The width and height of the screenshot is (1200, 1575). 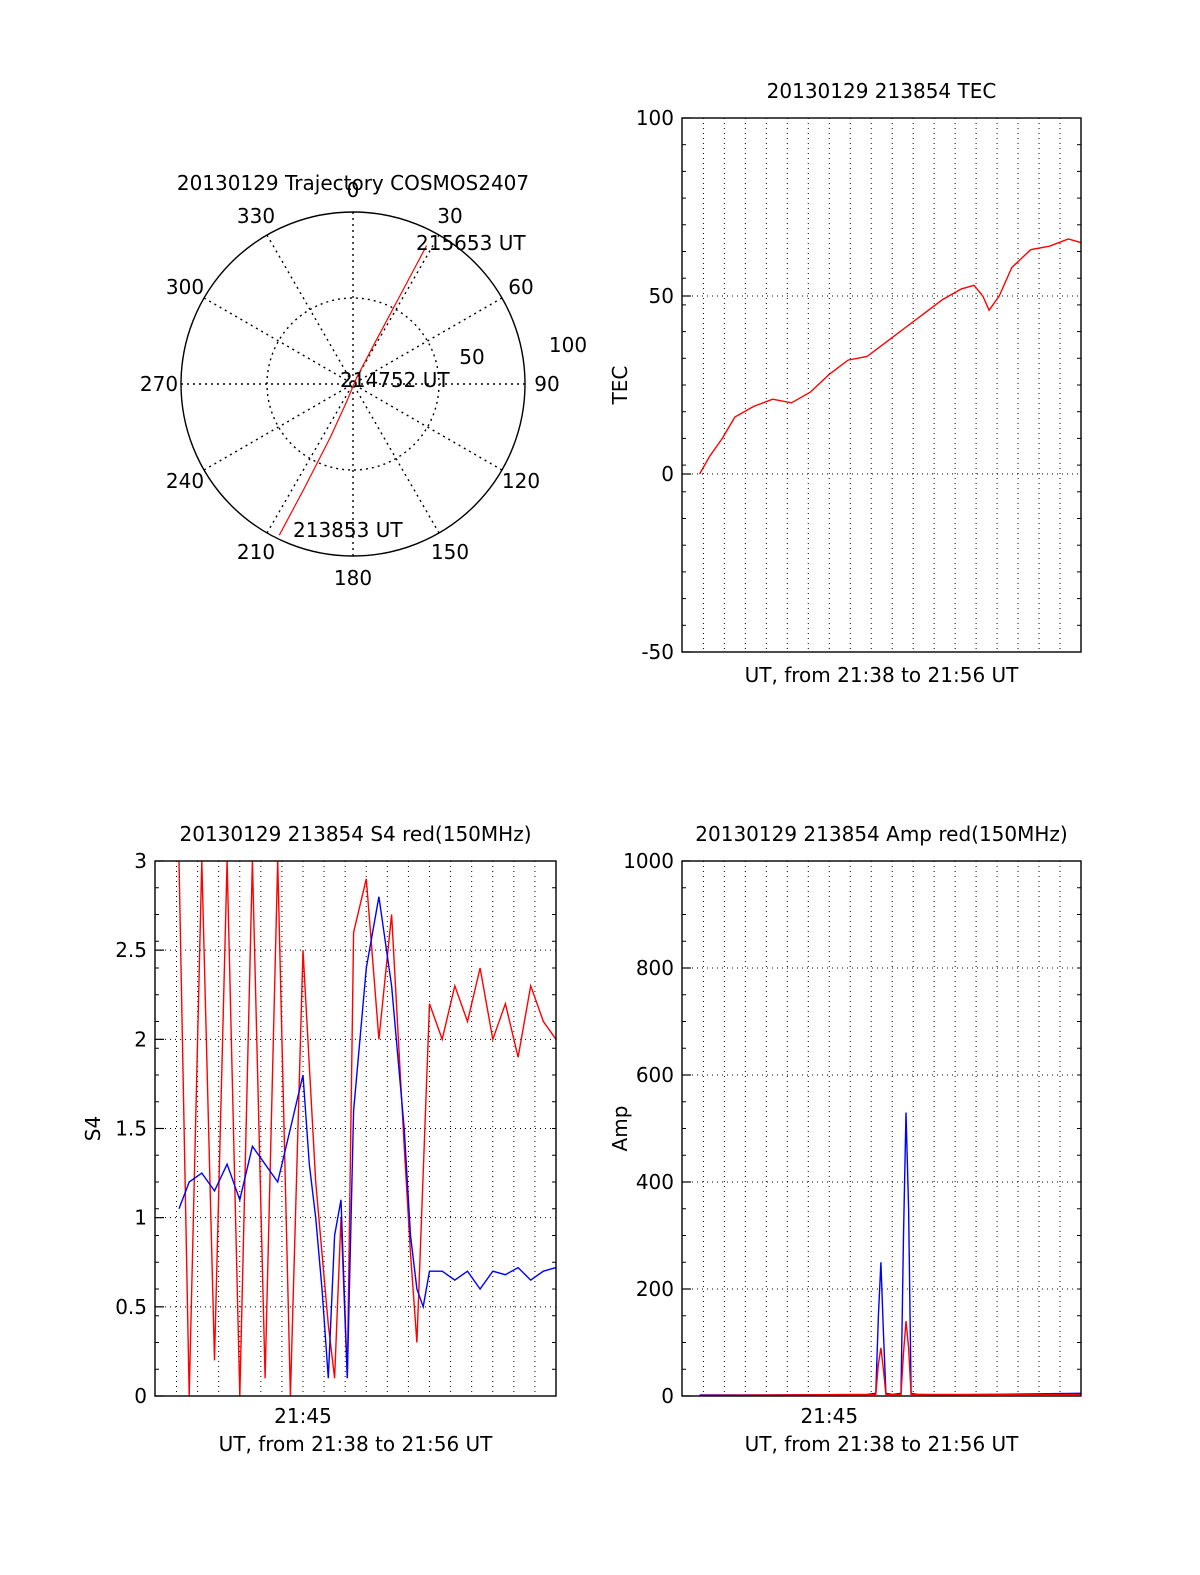 I want to click on y-tick-label: 3, so click(x=140, y=861).